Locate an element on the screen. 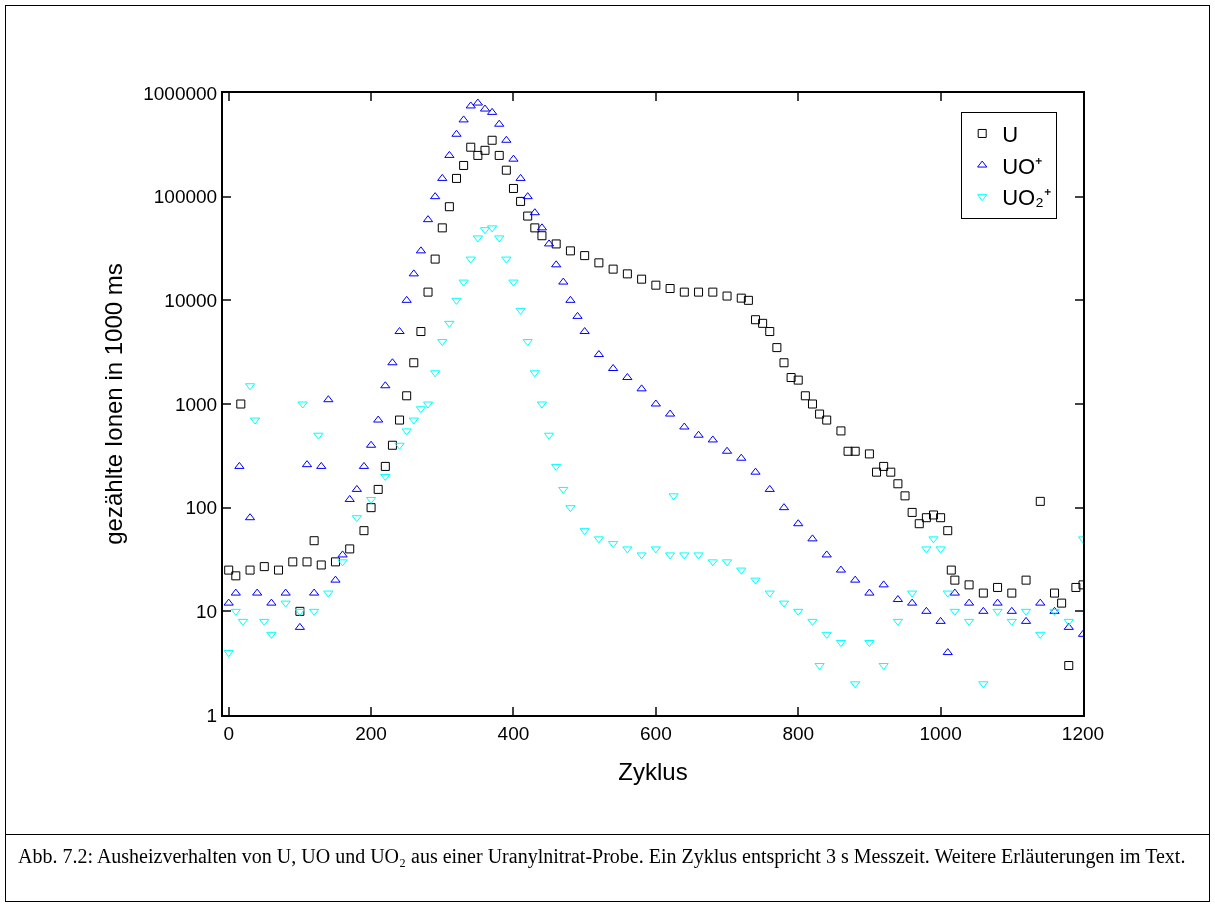 This screenshot has width=1215, height=907. x-tick-label: 1000 is located at coordinates (940, 733).